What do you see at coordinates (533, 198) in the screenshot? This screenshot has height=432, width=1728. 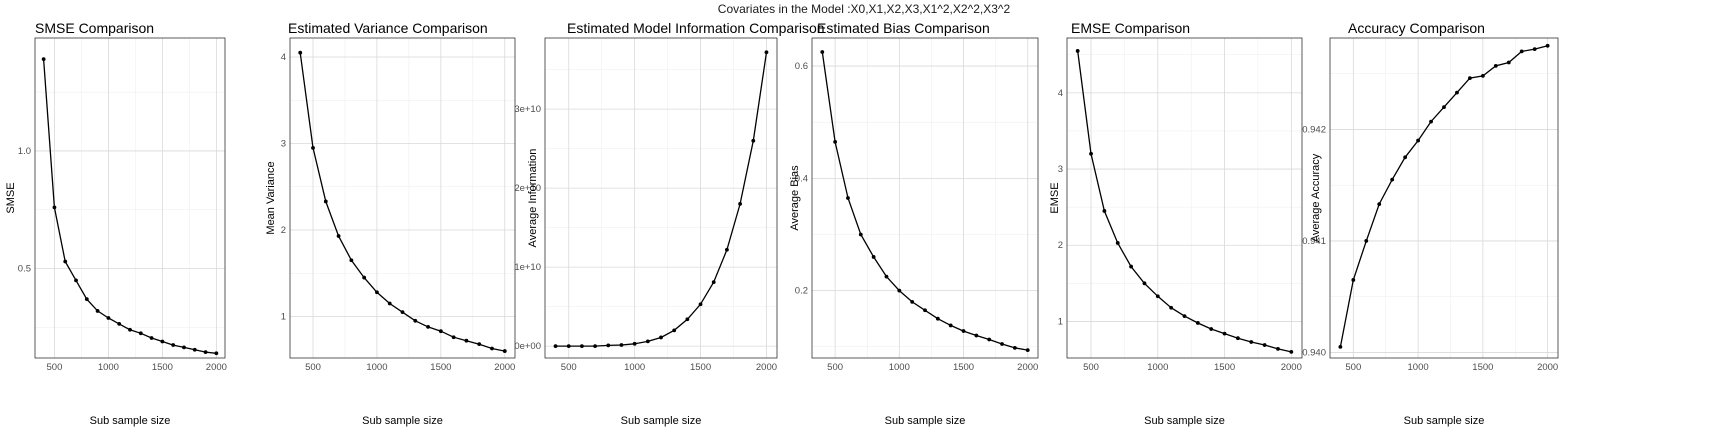 I see `y-axis-label: Average Information` at bounding box center [533, 198].